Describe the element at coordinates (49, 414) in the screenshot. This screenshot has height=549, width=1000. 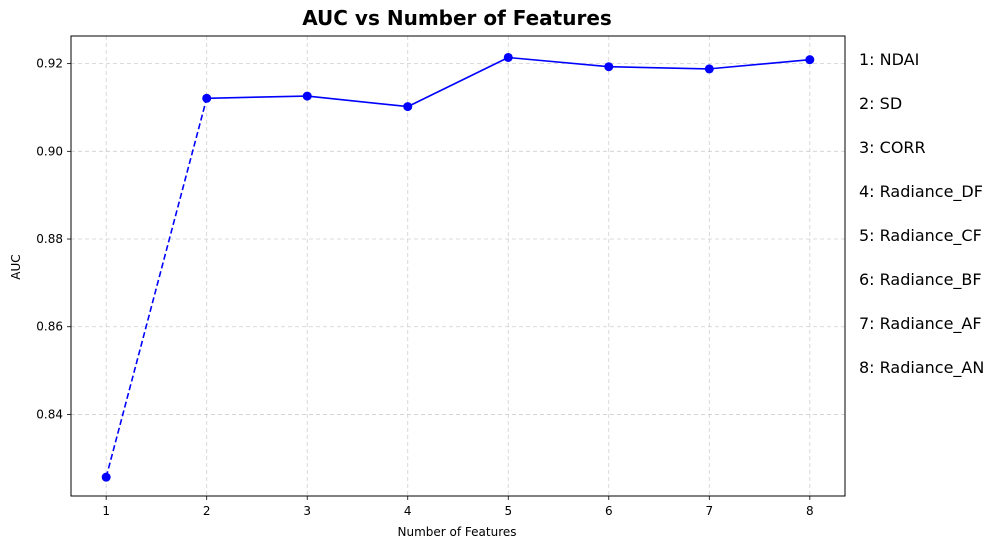
I see `y-tick-label: 0.84` at that location.